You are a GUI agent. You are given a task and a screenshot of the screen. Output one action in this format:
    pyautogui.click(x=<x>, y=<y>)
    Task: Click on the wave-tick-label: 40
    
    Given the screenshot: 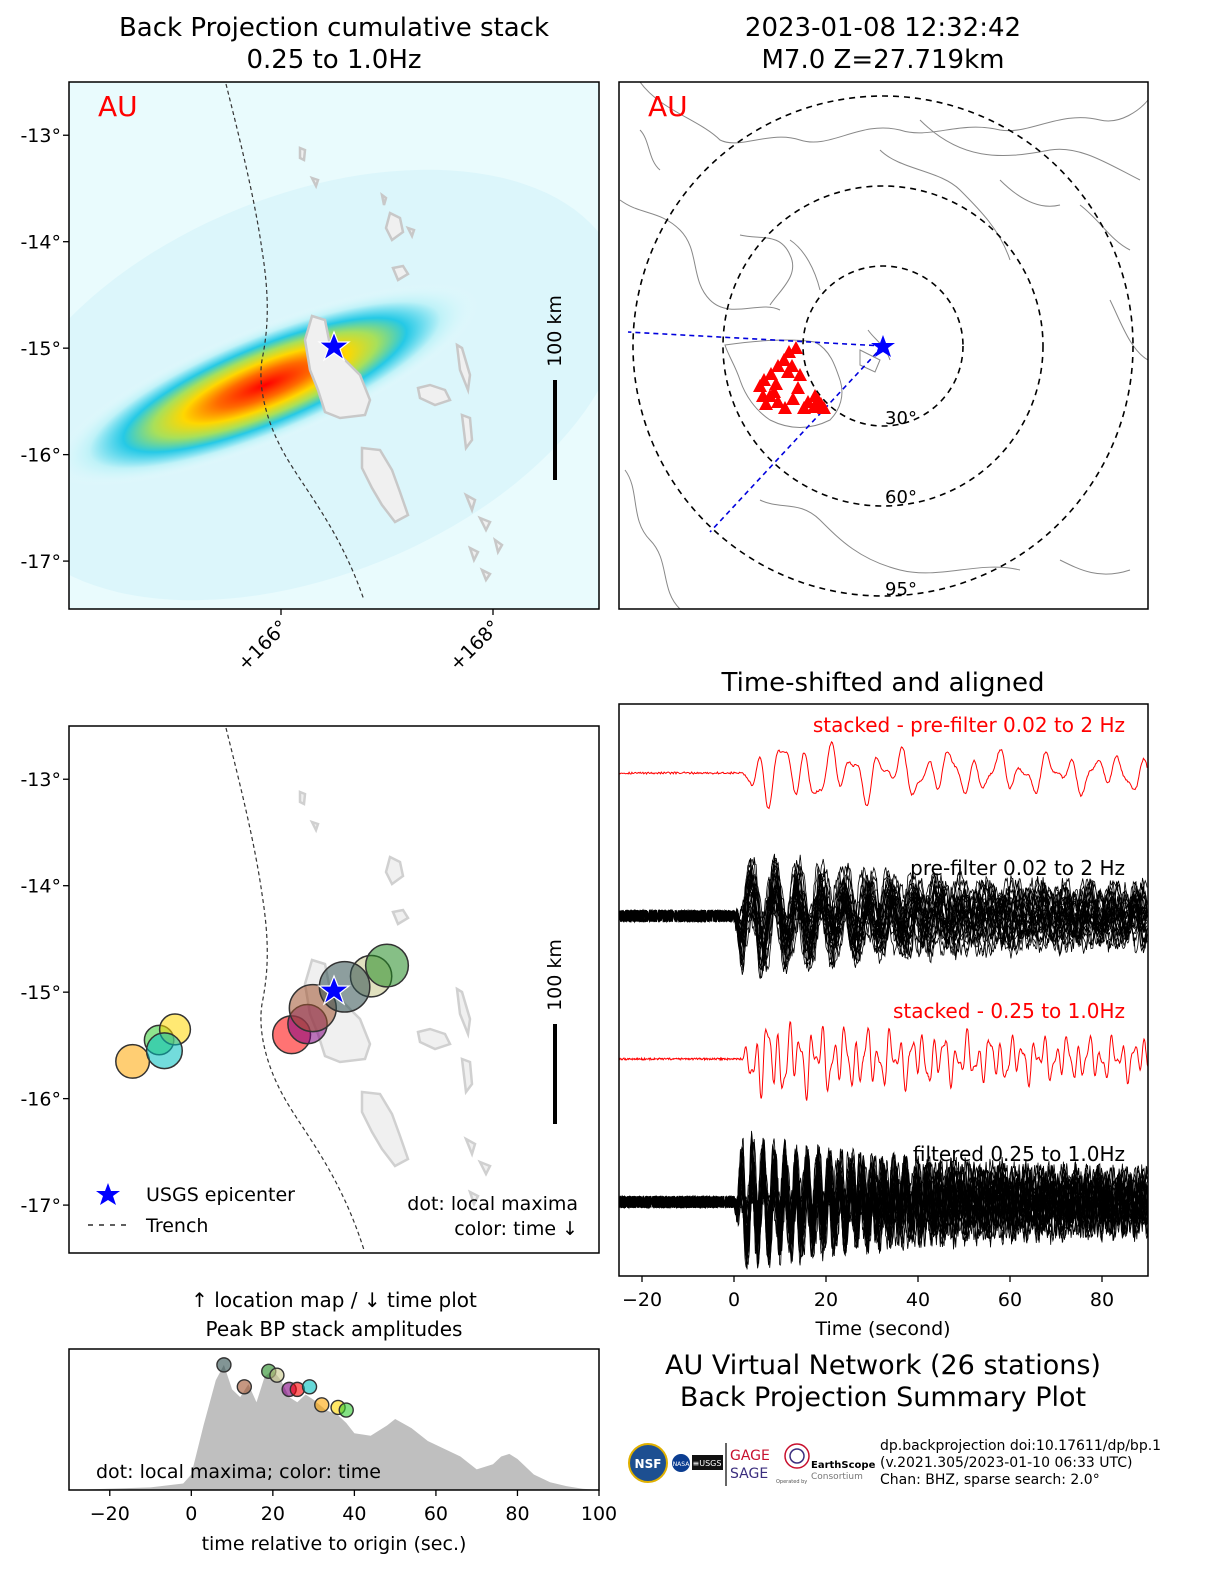 What is the action you would take?
    pyautogui.click(x=918, y=1300)
    